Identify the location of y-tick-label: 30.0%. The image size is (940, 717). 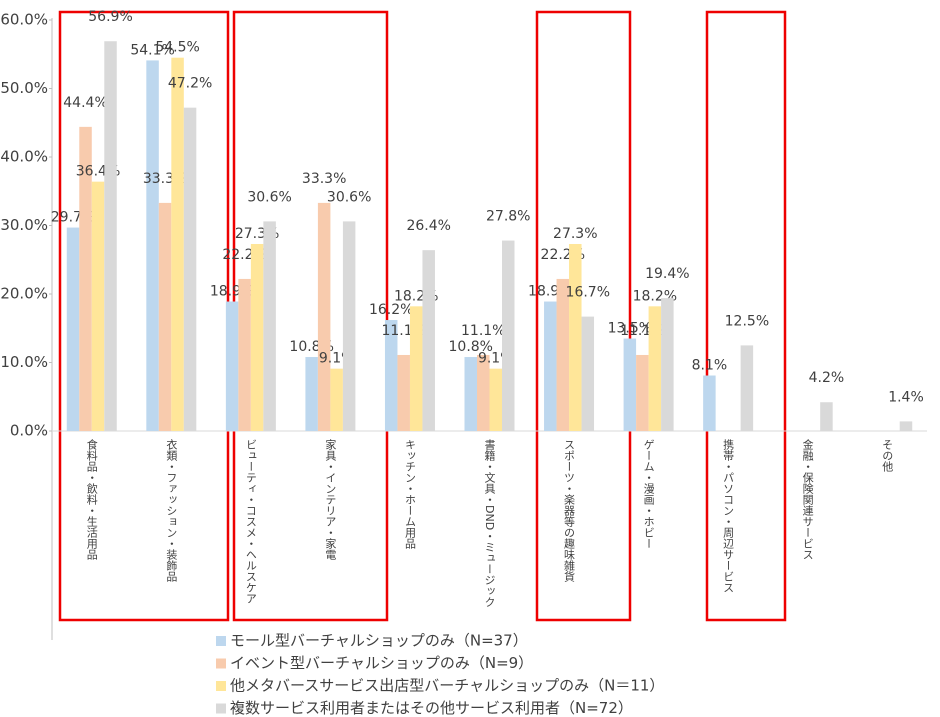
(24, 225).